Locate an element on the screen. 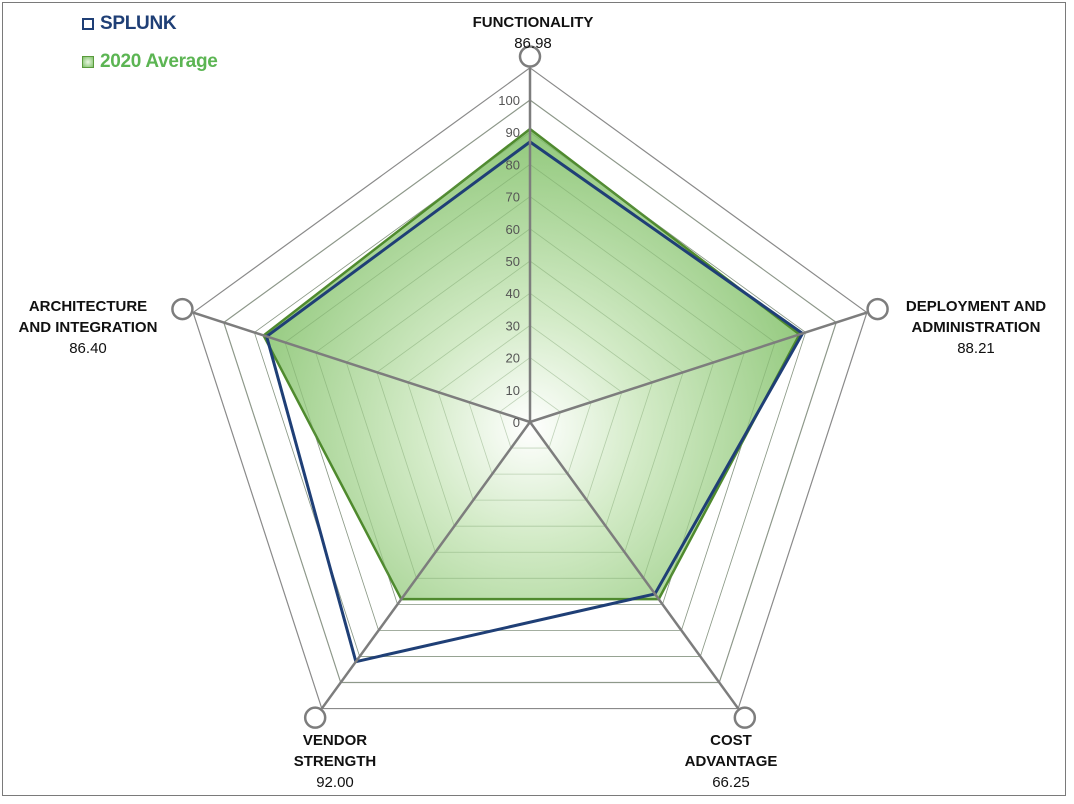  legend: SPLUNK 2020 Average is located at coordinates (150, 50).